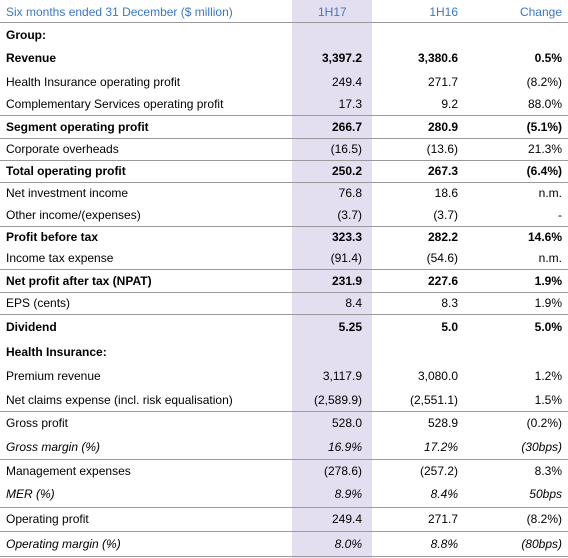 Image resolution: width=568 pixels, height=558 pixels. What do you see at coordinates (341, 58) in the screenshot?
I see `value-cell: 3,397.2` at bounding box center [341, 58].